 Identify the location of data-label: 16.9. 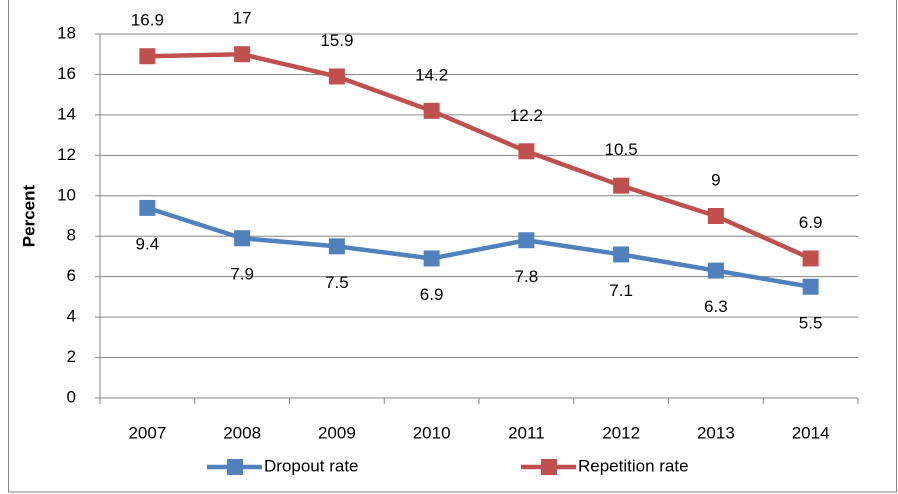
(147, 20).